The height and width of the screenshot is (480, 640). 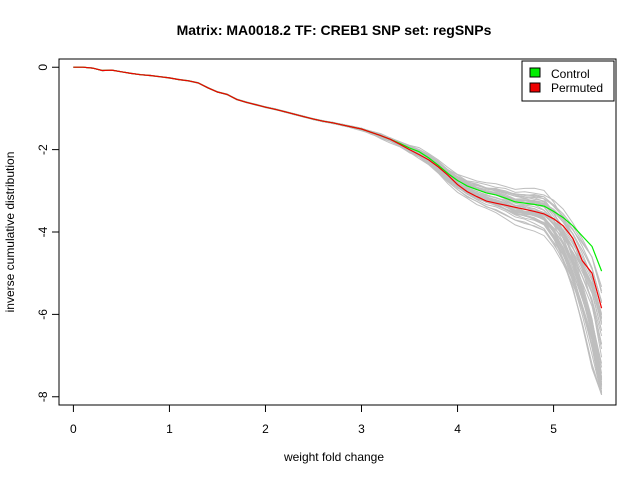 I want to click on legend-swatch-permuted, so click(x=535, y=87).